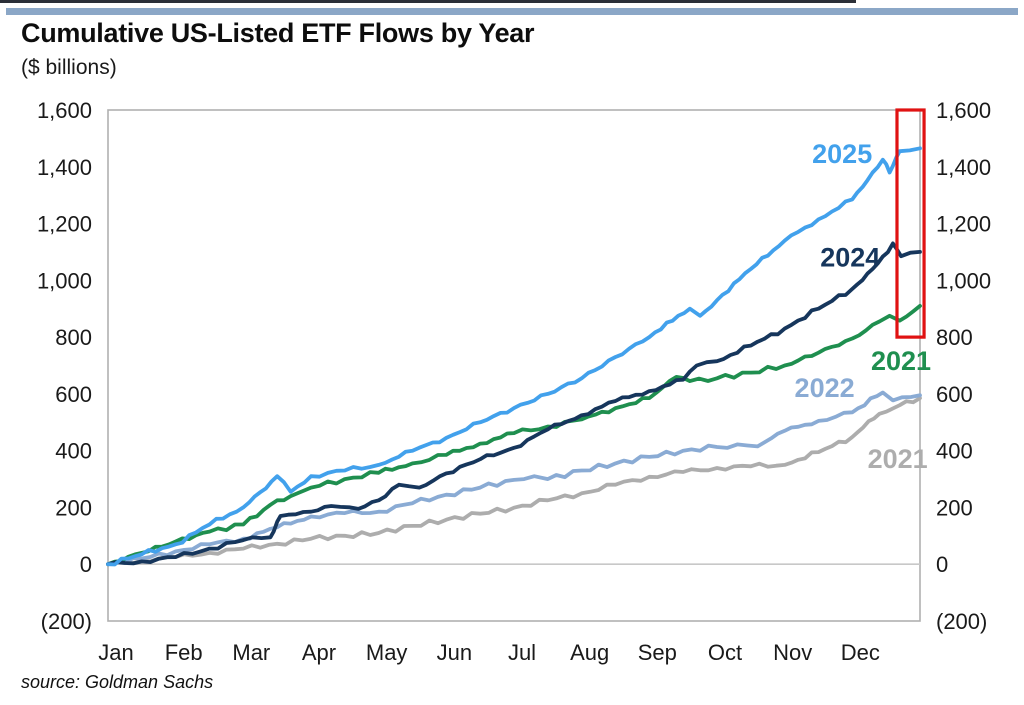  Describe the element at coordinates (657, 652) in the screenshot. I see `x-tick-label: Sep` at that location.